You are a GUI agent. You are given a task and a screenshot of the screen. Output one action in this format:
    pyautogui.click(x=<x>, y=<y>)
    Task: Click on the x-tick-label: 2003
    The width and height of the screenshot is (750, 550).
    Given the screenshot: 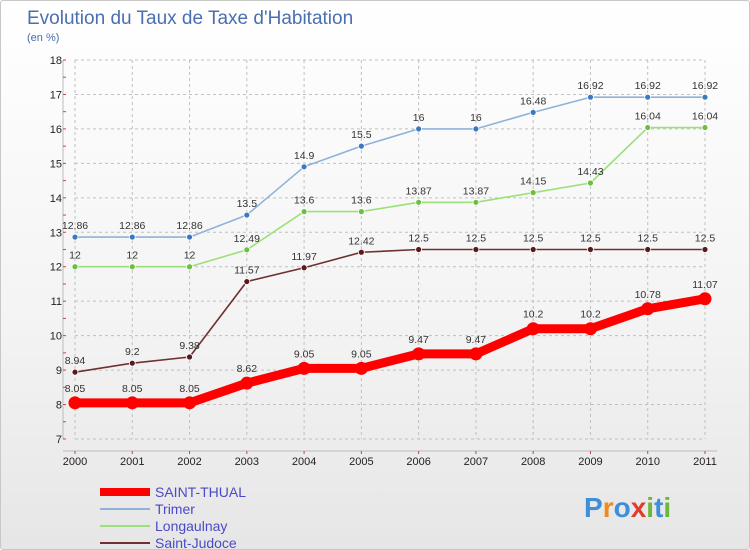 What is the action you would take?
    pyautogui.click(x=247, y=462)
    